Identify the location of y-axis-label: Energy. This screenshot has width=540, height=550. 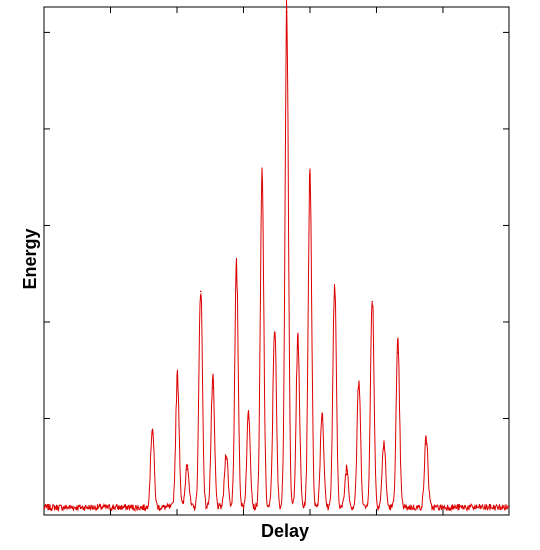
(30, 258).